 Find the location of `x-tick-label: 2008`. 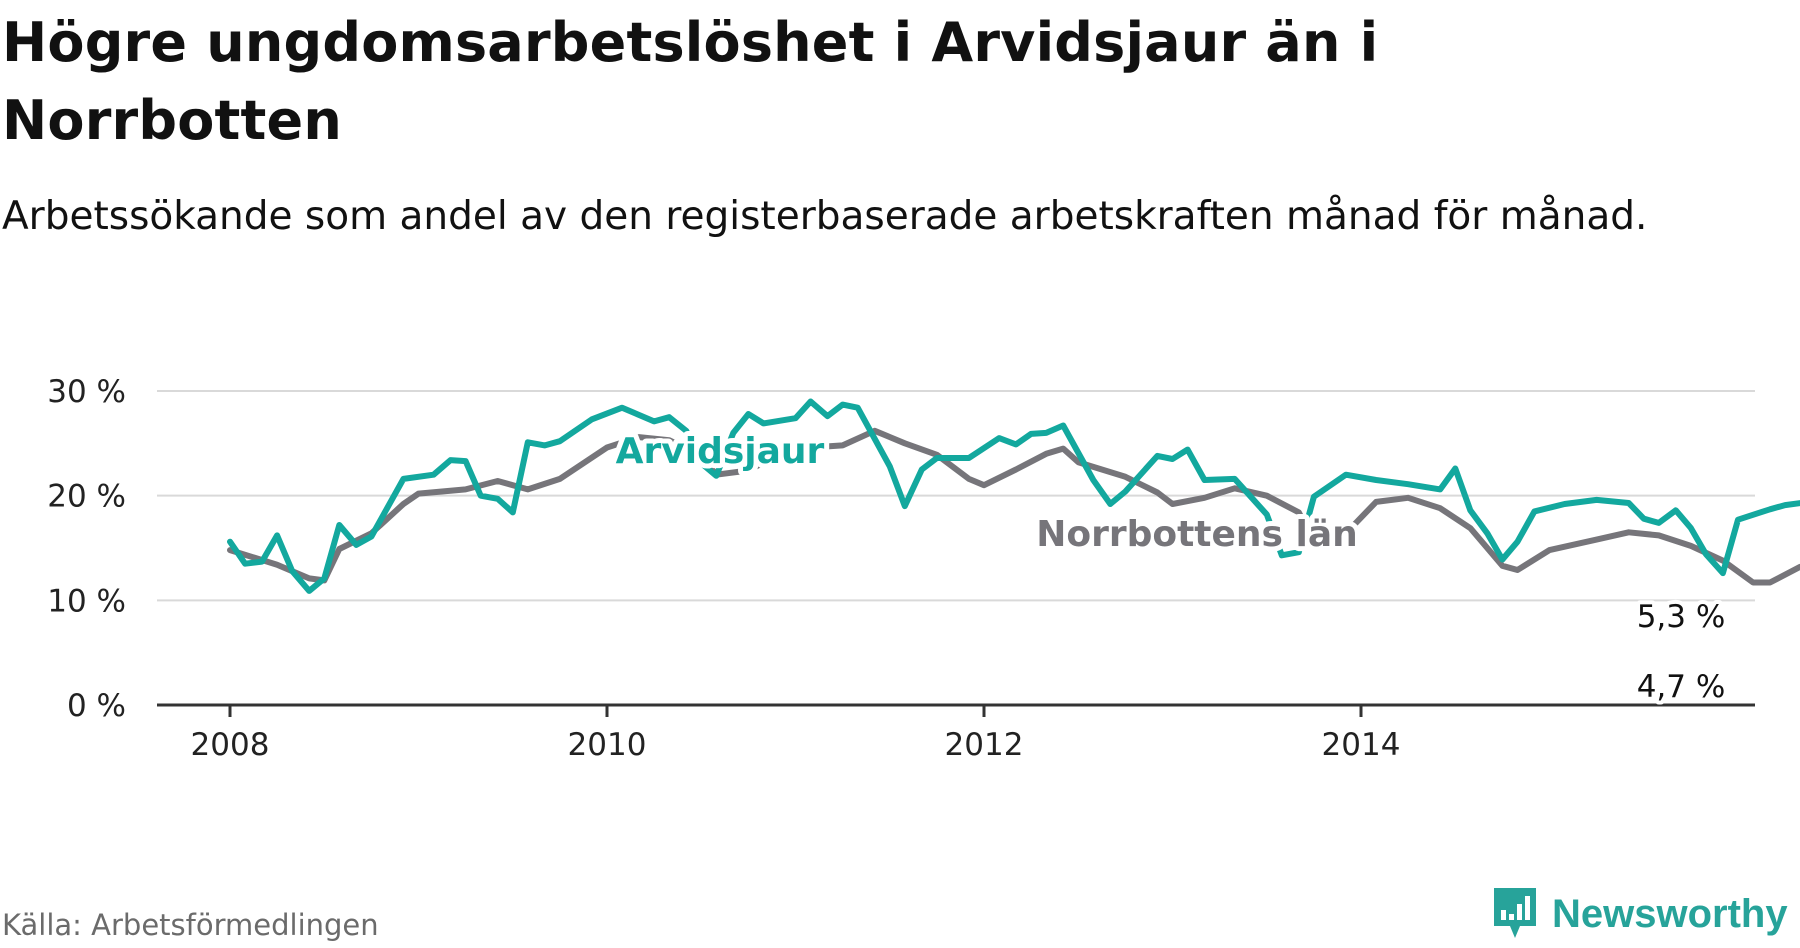

x-tick-label: 2008 is located at coordinates (230, 745).